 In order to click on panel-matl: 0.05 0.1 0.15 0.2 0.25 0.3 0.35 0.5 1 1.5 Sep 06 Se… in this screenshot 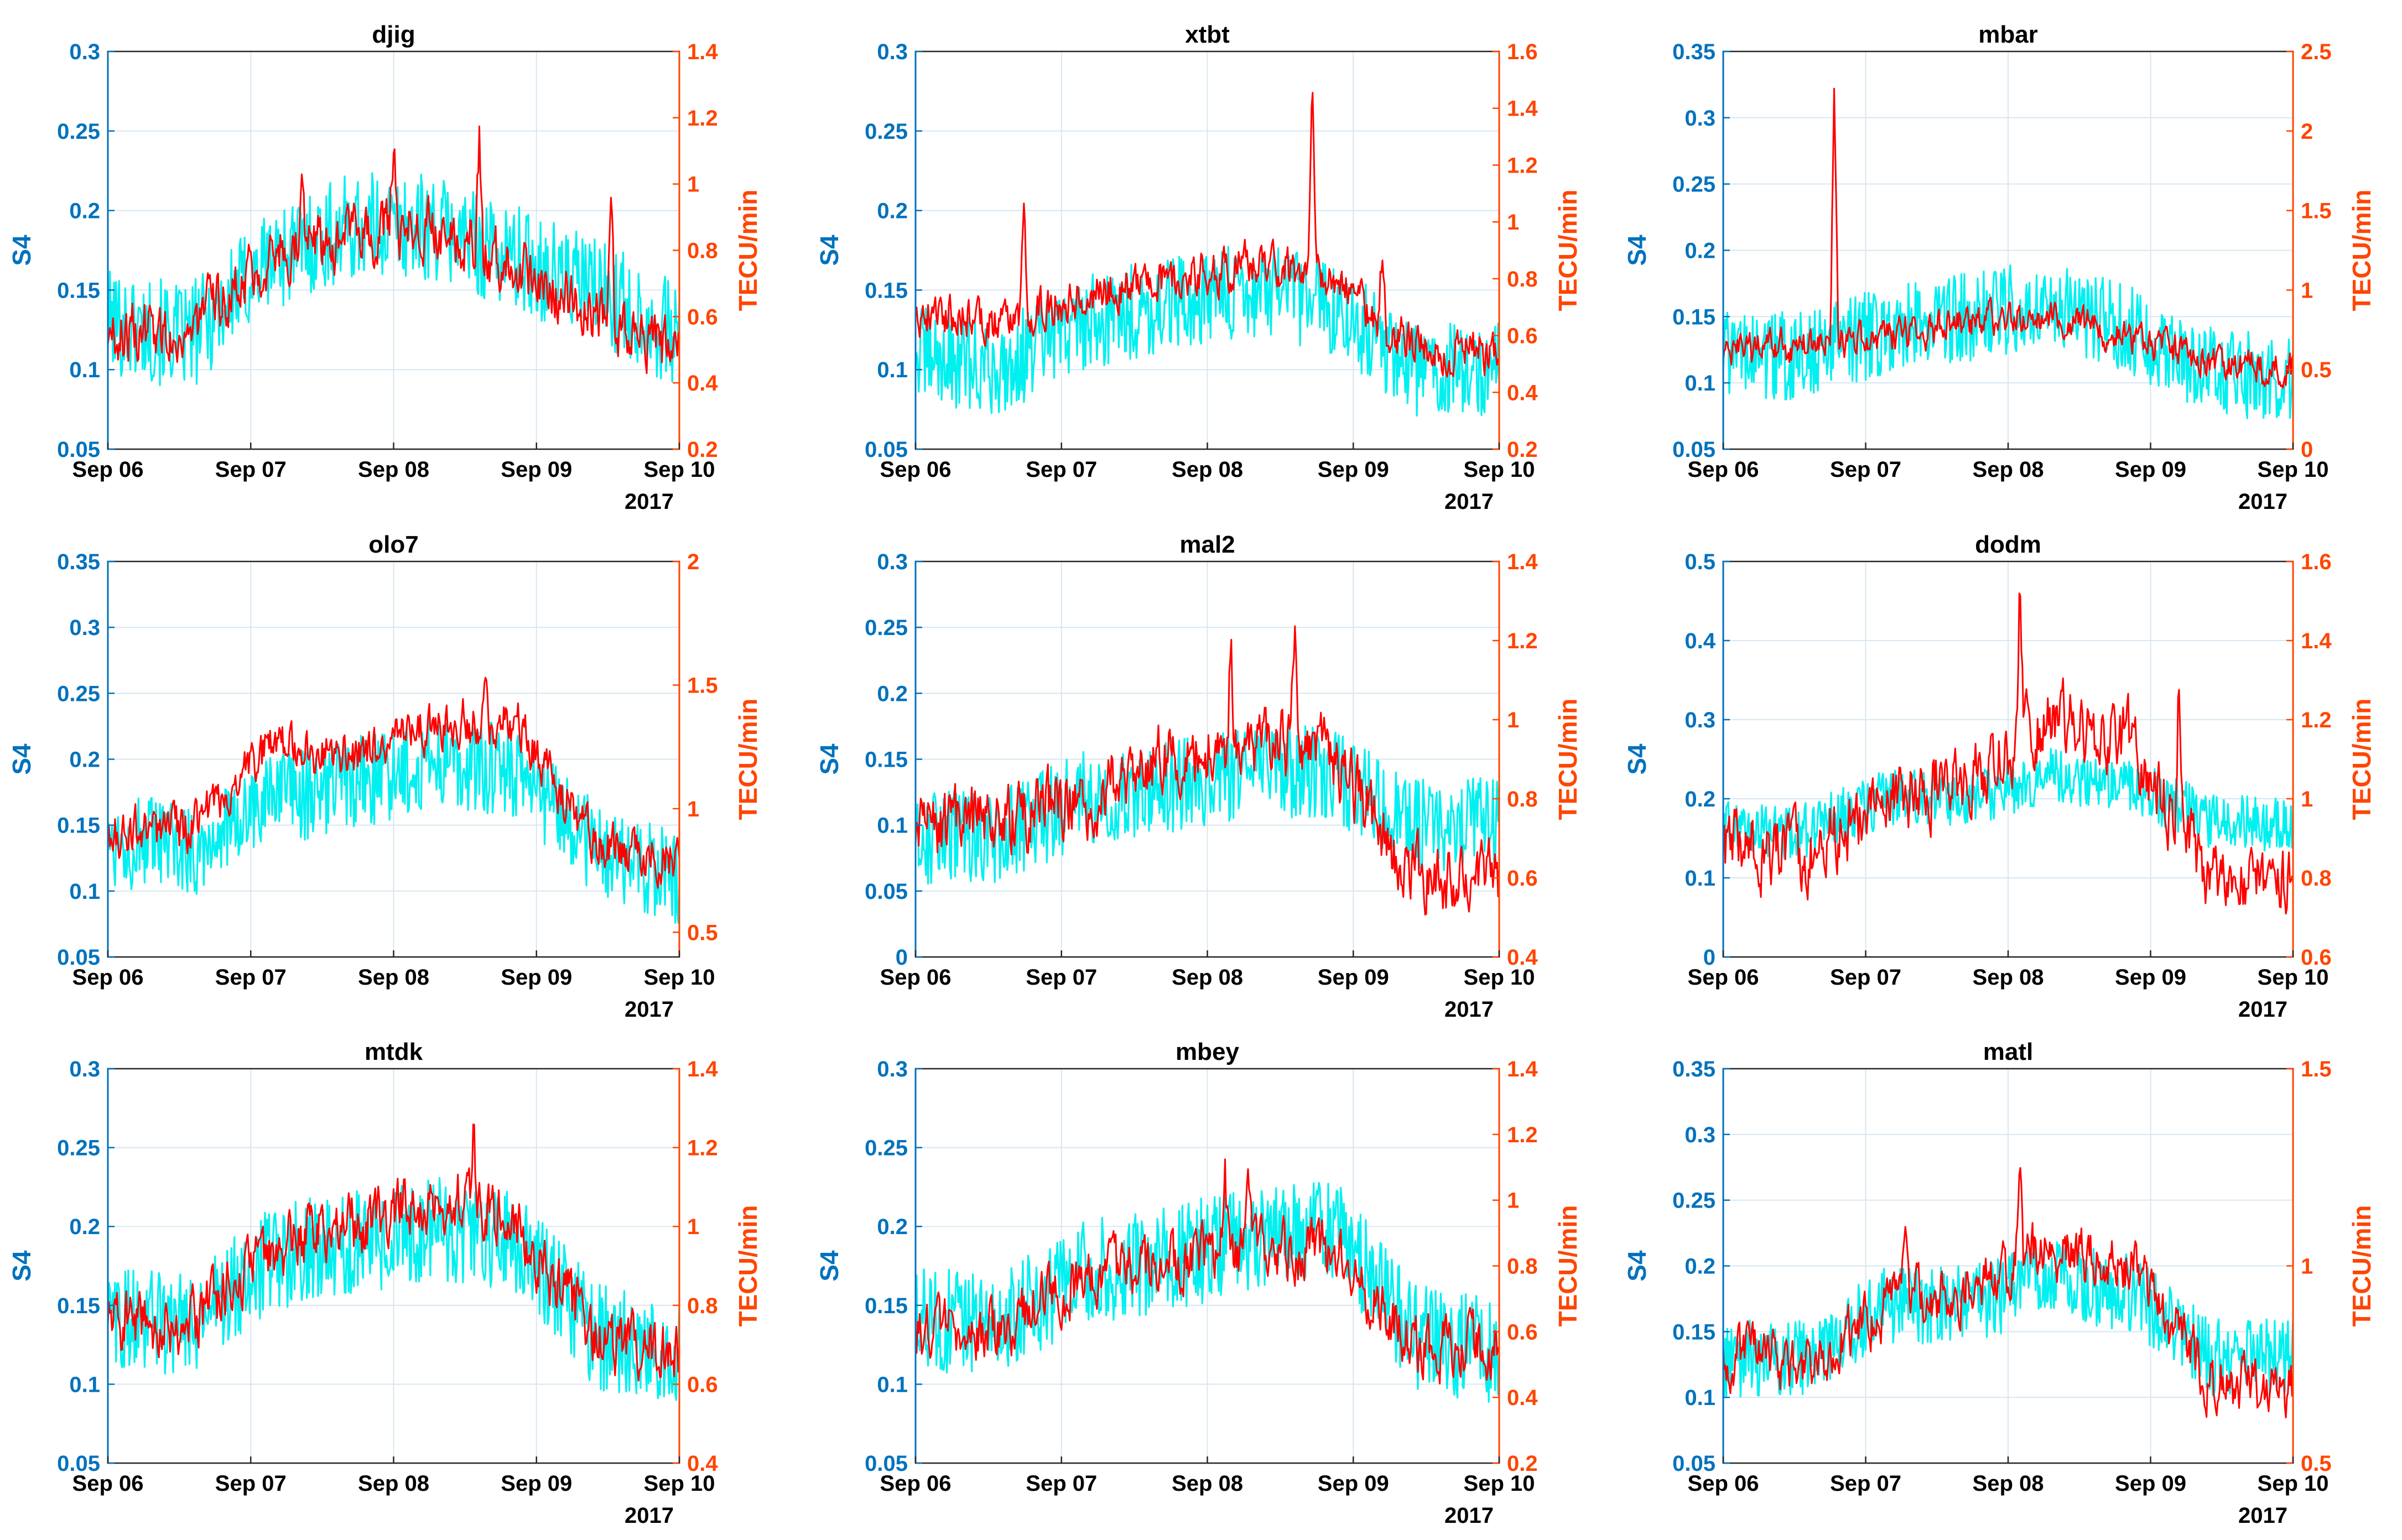, I will do `click(1999, 1283)`.